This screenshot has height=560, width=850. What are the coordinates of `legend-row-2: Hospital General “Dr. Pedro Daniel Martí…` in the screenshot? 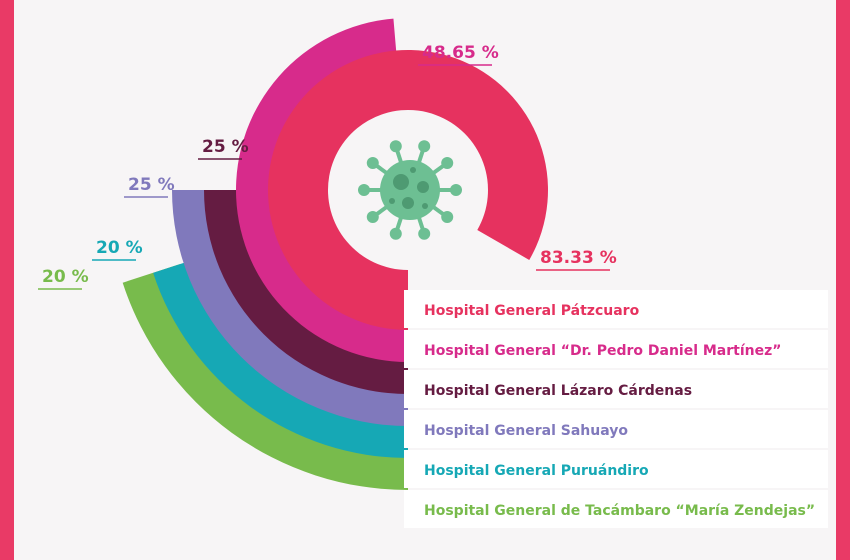 It's located at (616, 349).